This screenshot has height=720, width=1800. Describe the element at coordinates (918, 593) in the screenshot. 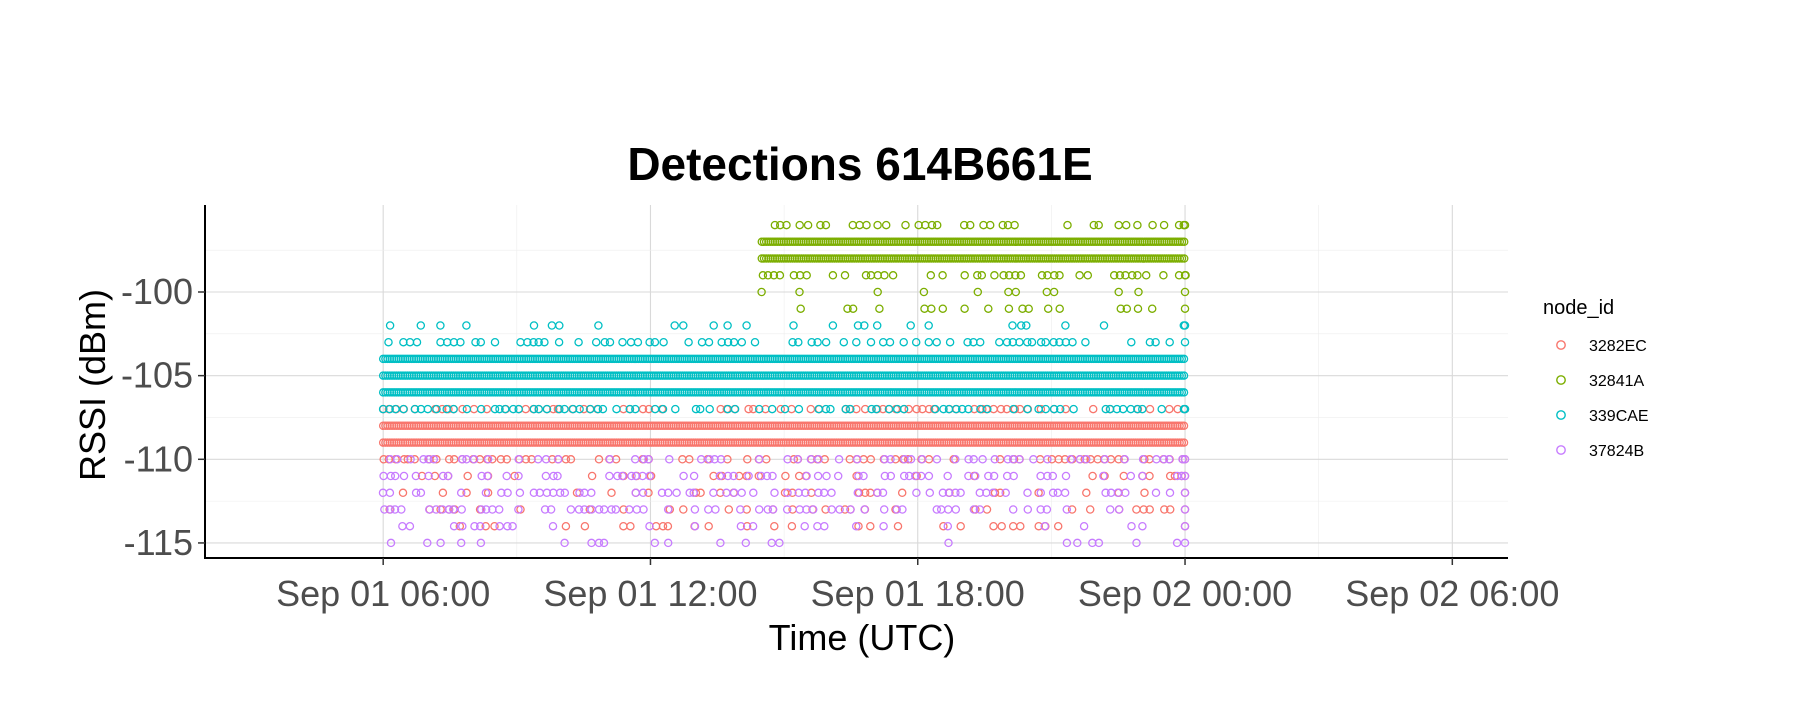

I see `x-tick-label: Sep 01 18:00` at that location.